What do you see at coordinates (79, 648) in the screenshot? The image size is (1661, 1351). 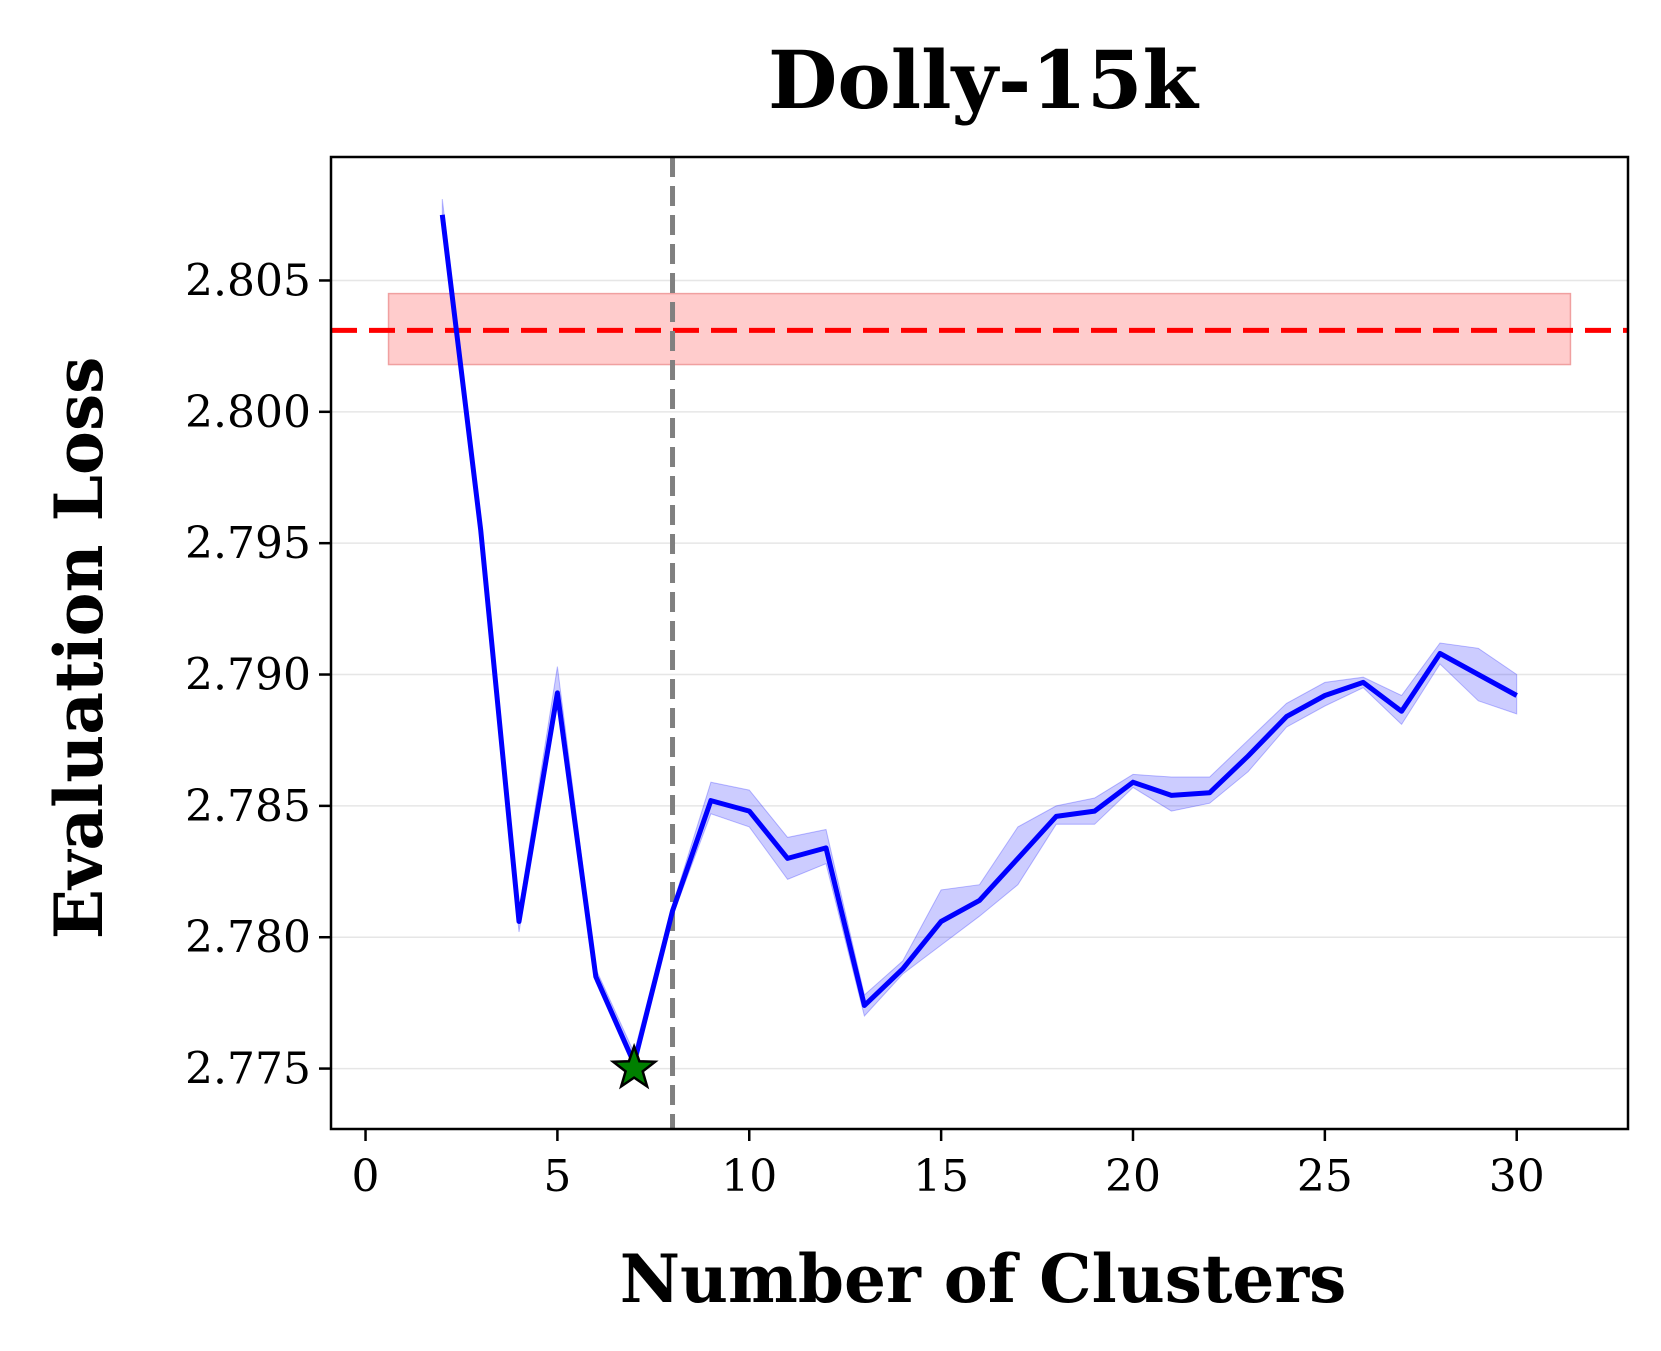 I see `y-axis-label: Evaluation Loss` at bounding box center [79, 648].